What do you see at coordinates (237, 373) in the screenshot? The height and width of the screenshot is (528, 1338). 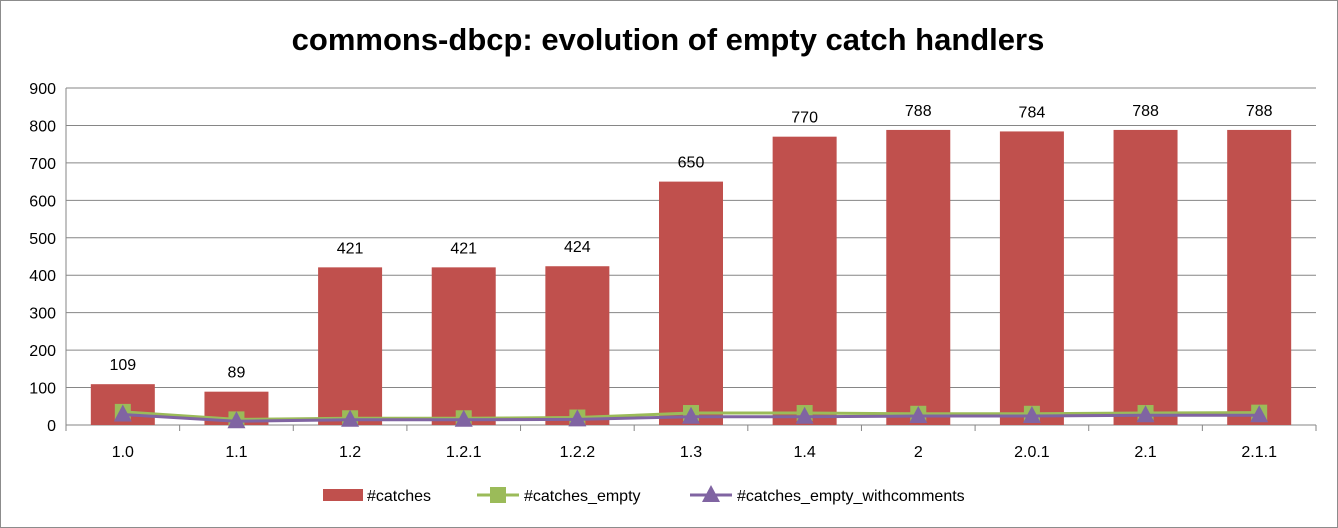 I see `data-label: 89` at bounding box center [237, 373].